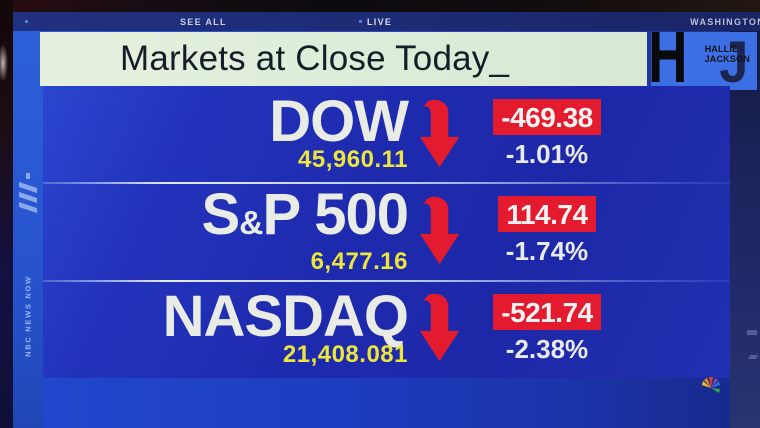 Image resolution: width=760 pixels, height=428 pixels. What do you see at coordinates (353, 160) in the screenshot?
I see `index-value: 45,960.11` at bounding box center [353, 160].